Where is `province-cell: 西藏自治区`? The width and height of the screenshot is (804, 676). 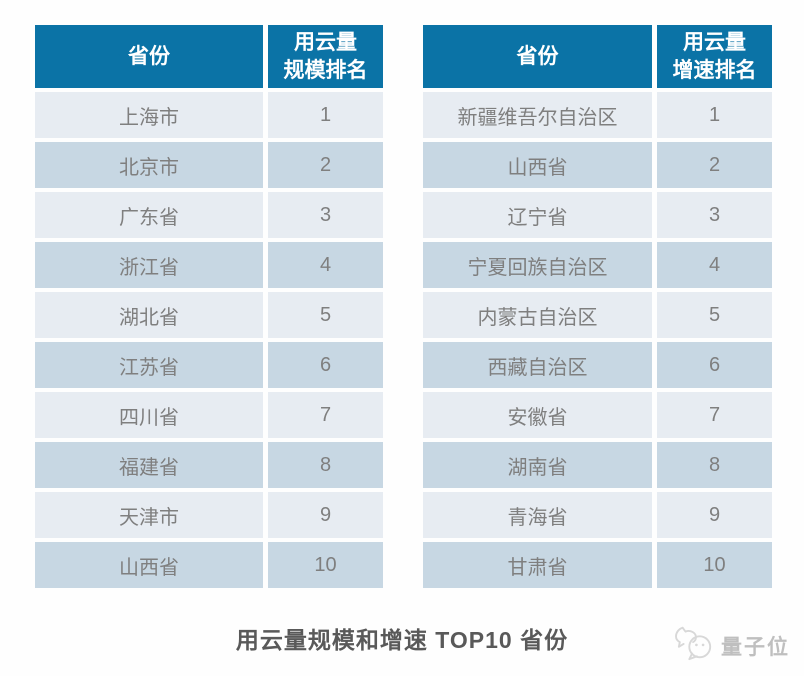 province-cell: 西藏自治区 is located at coordinates (537, 365).